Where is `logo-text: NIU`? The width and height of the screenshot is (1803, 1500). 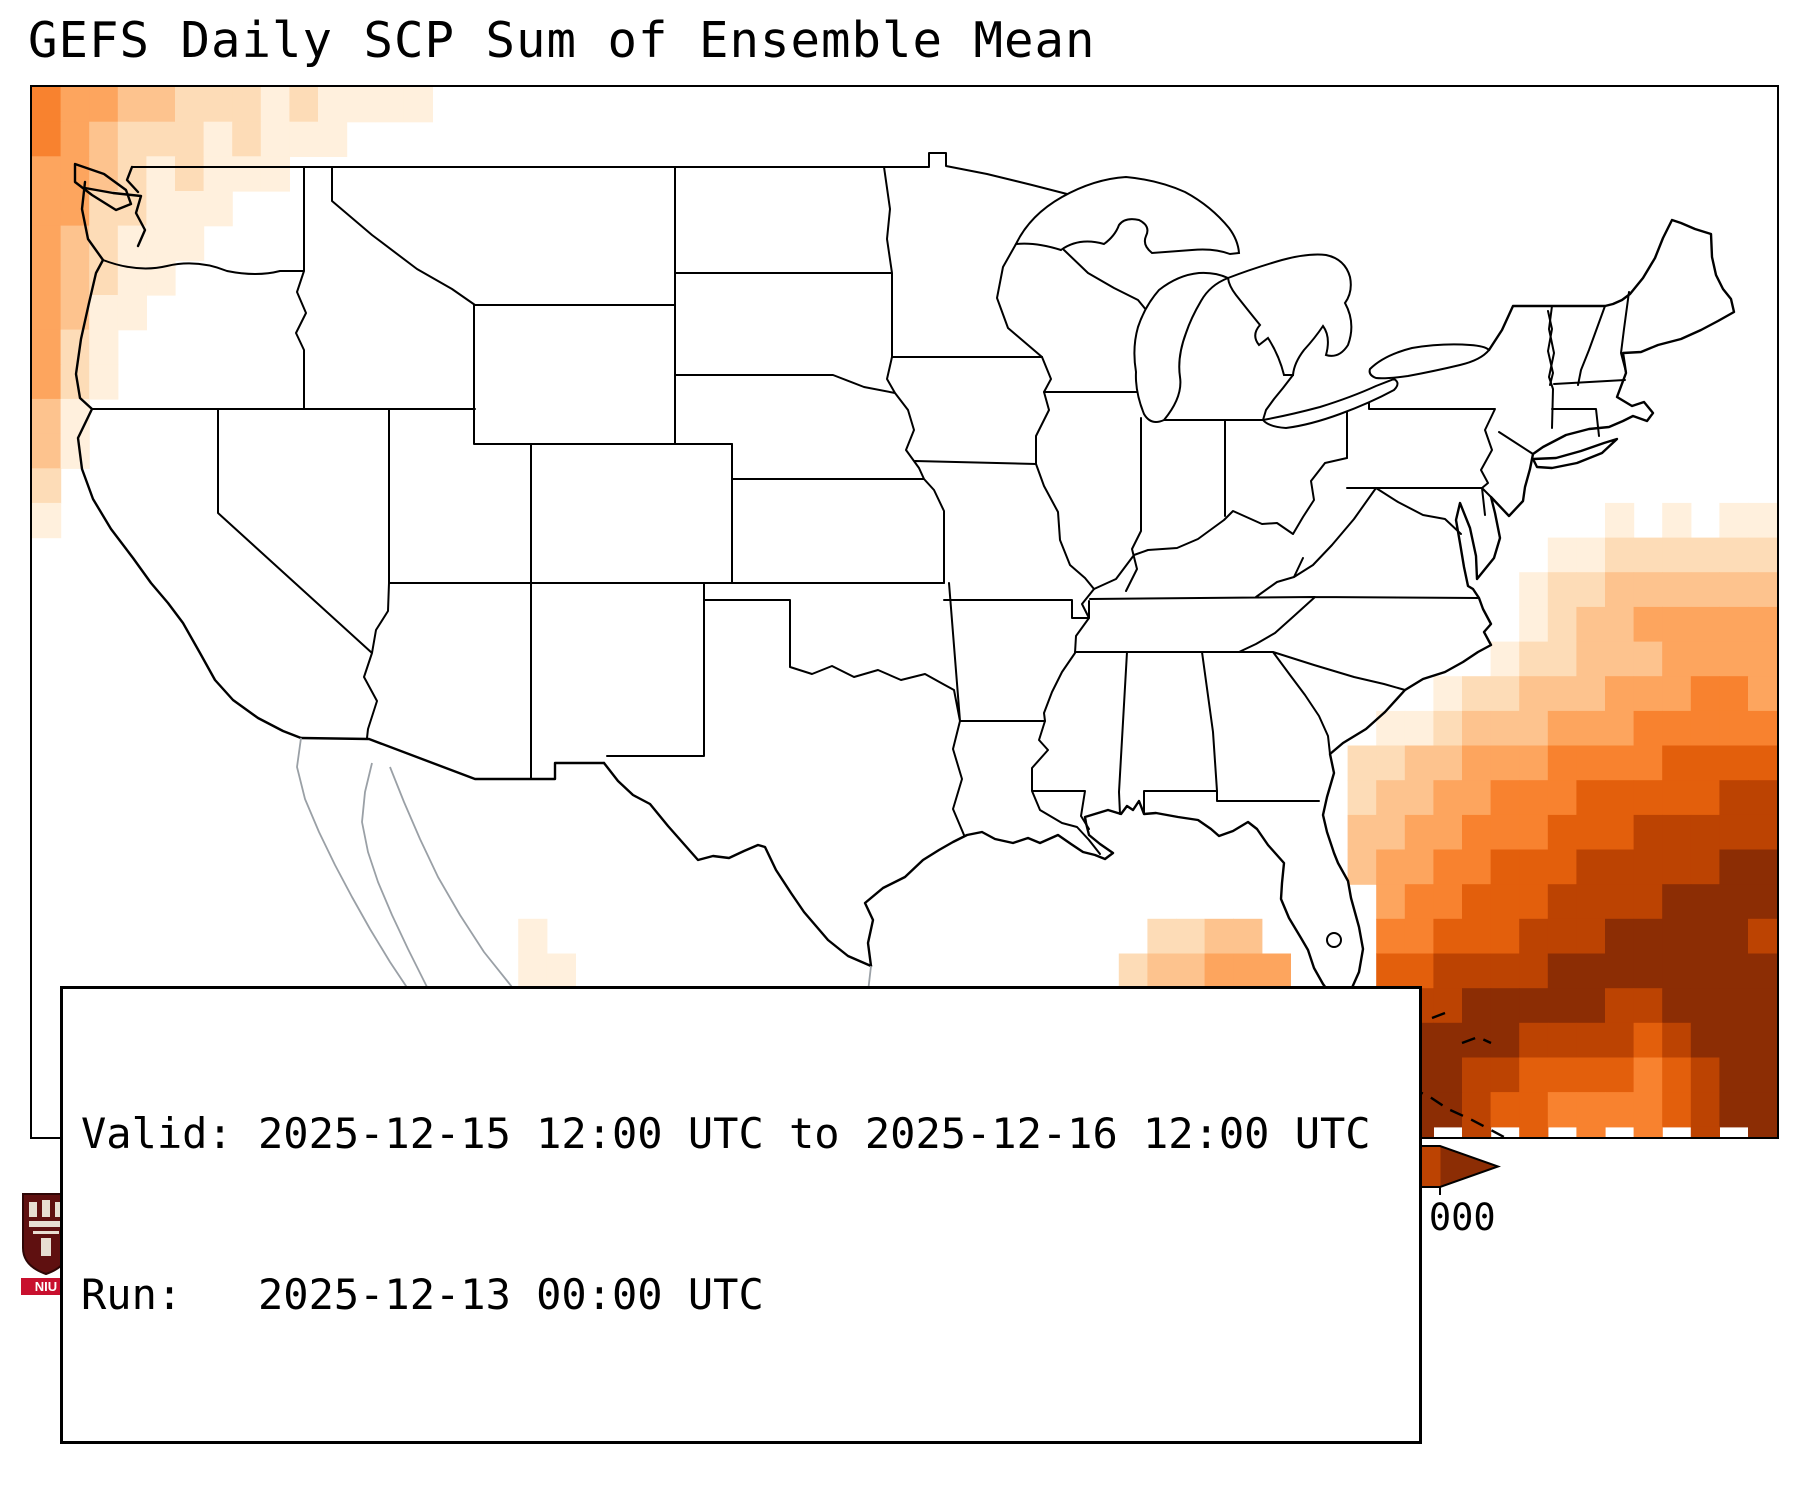 logo-text: NIU is located at coordinates (46, 1286).